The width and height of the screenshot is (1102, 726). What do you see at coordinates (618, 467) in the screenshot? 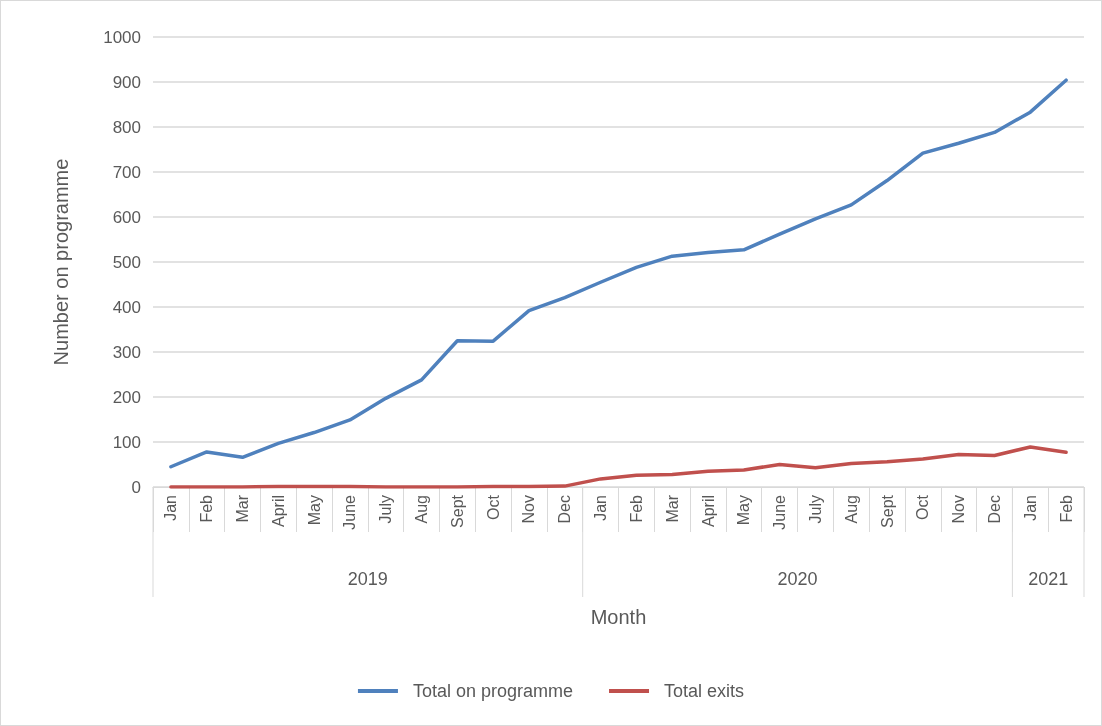
I see `line-series` at bounding box center [618, 467].